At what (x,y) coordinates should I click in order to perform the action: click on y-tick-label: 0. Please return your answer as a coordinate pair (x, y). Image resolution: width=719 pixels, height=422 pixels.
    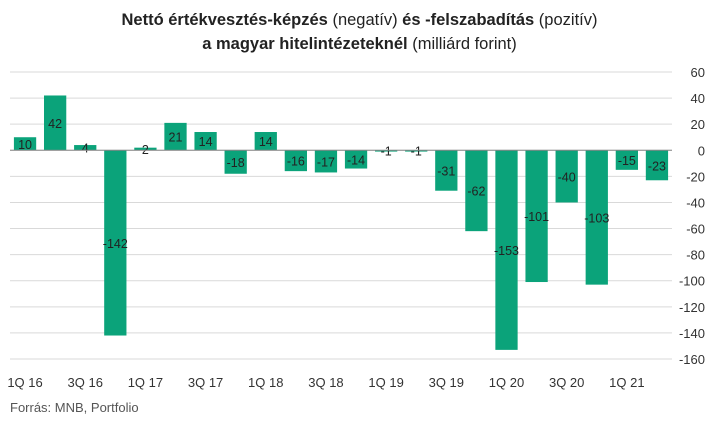
    Looking at the image, I should click on (701, 150).